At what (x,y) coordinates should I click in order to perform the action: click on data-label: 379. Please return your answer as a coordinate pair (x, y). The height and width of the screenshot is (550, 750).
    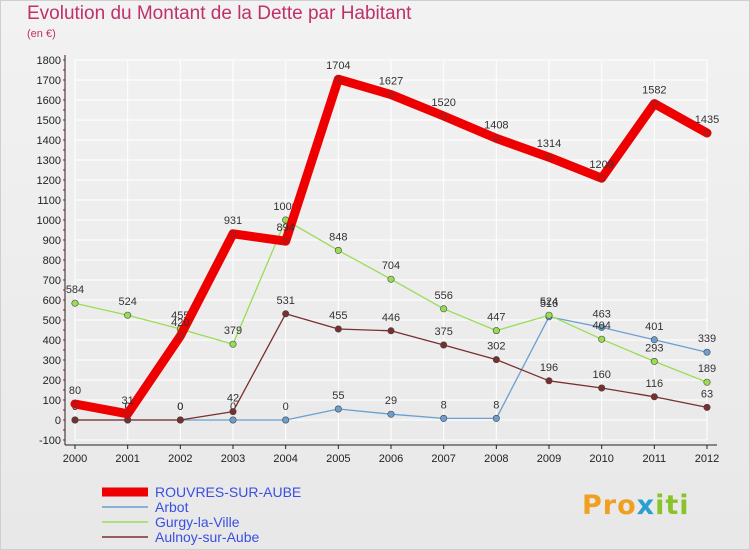
    Looking at the image, I should click on (233, 331).